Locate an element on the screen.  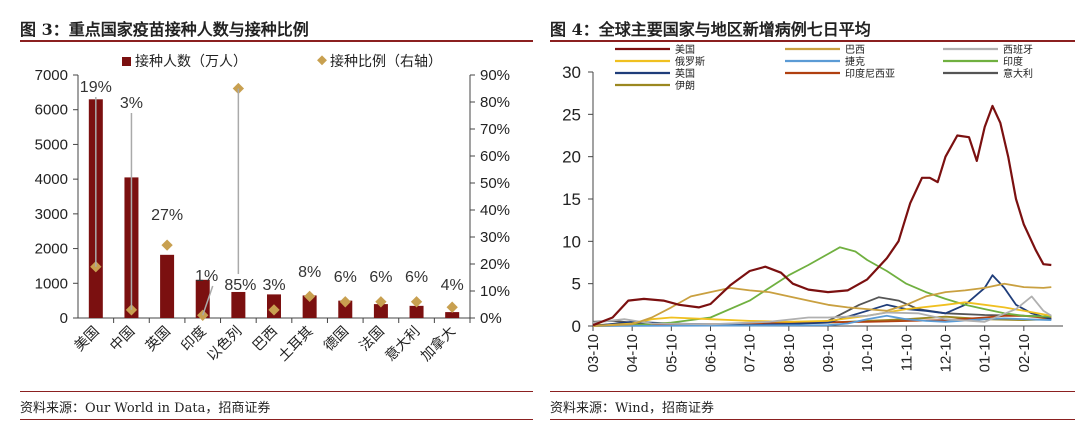
category-label: 巴西 is located at coordinates (265, 339).